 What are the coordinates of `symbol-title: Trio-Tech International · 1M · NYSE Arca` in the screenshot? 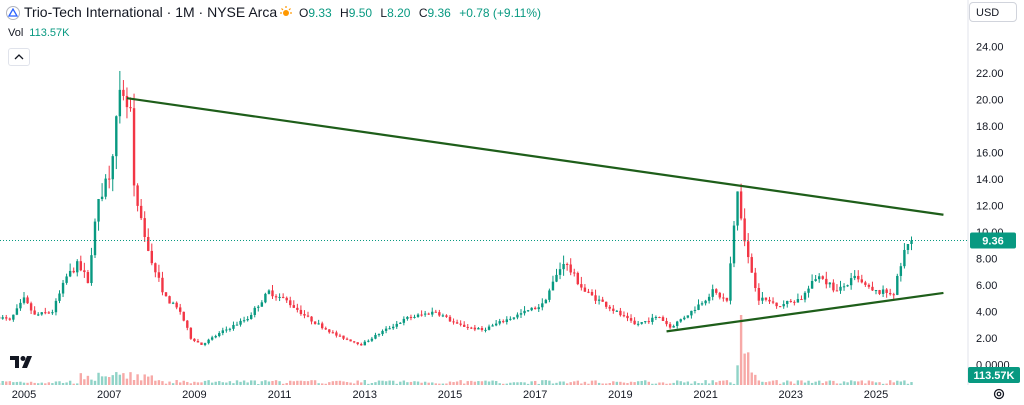 It's located at (151, 12).